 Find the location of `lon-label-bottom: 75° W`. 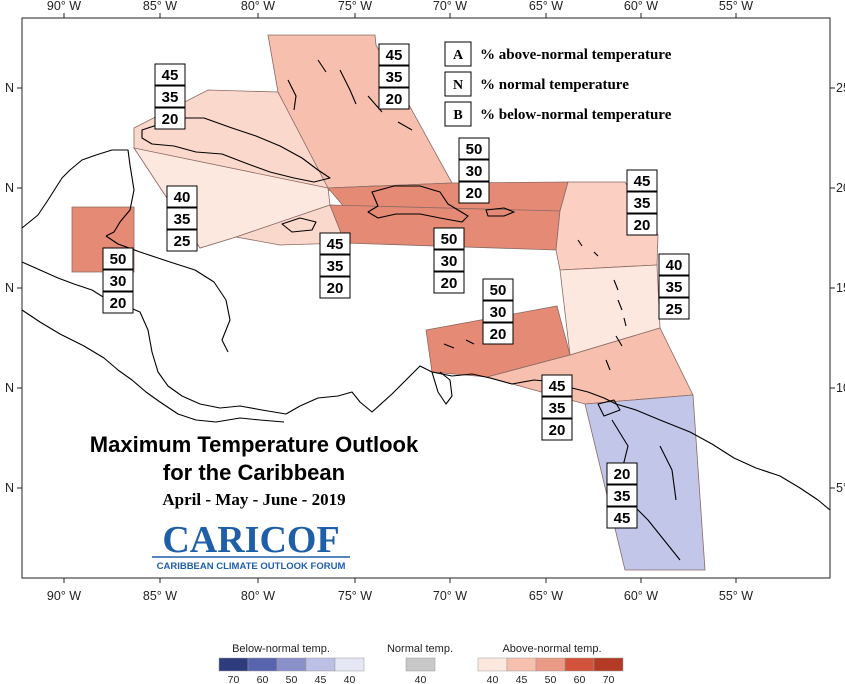

lon-label-bottom: 75° W is located at coordinates (355, 596).